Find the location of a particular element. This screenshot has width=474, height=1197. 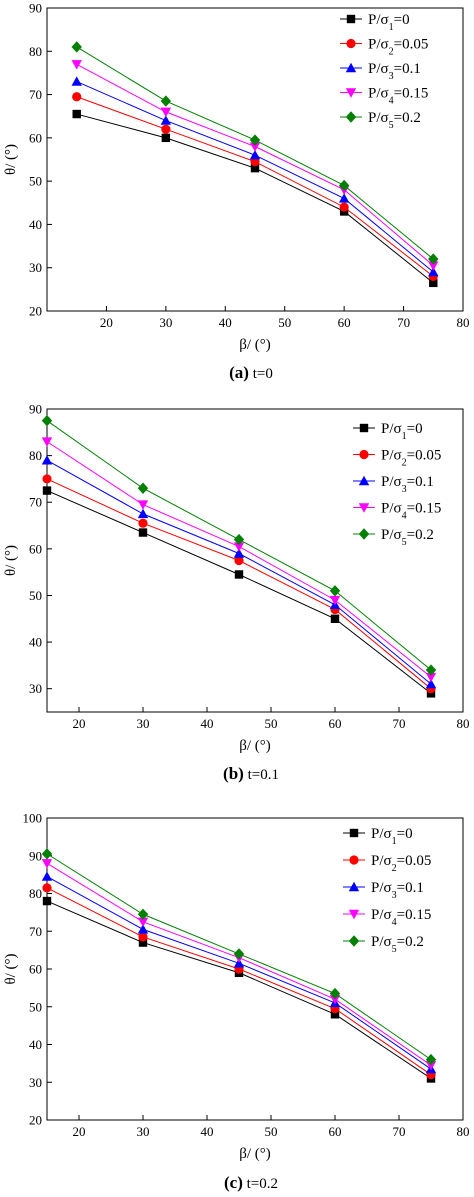

y-tick-label: 100 is located at coordinates (33, 818).